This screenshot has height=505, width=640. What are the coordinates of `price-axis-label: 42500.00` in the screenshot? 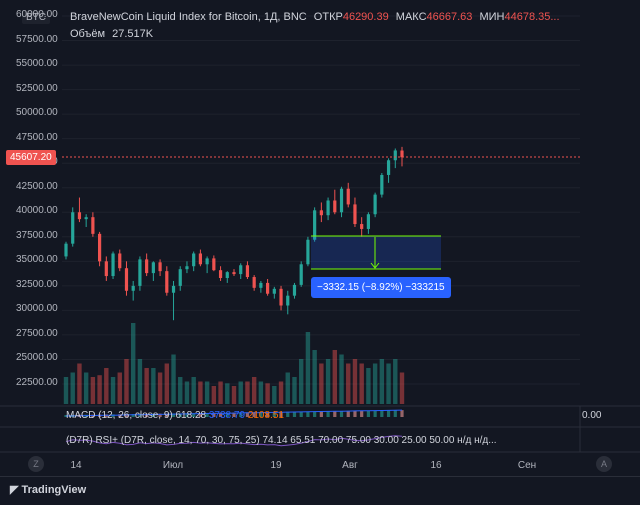 It's located at (37, 186).